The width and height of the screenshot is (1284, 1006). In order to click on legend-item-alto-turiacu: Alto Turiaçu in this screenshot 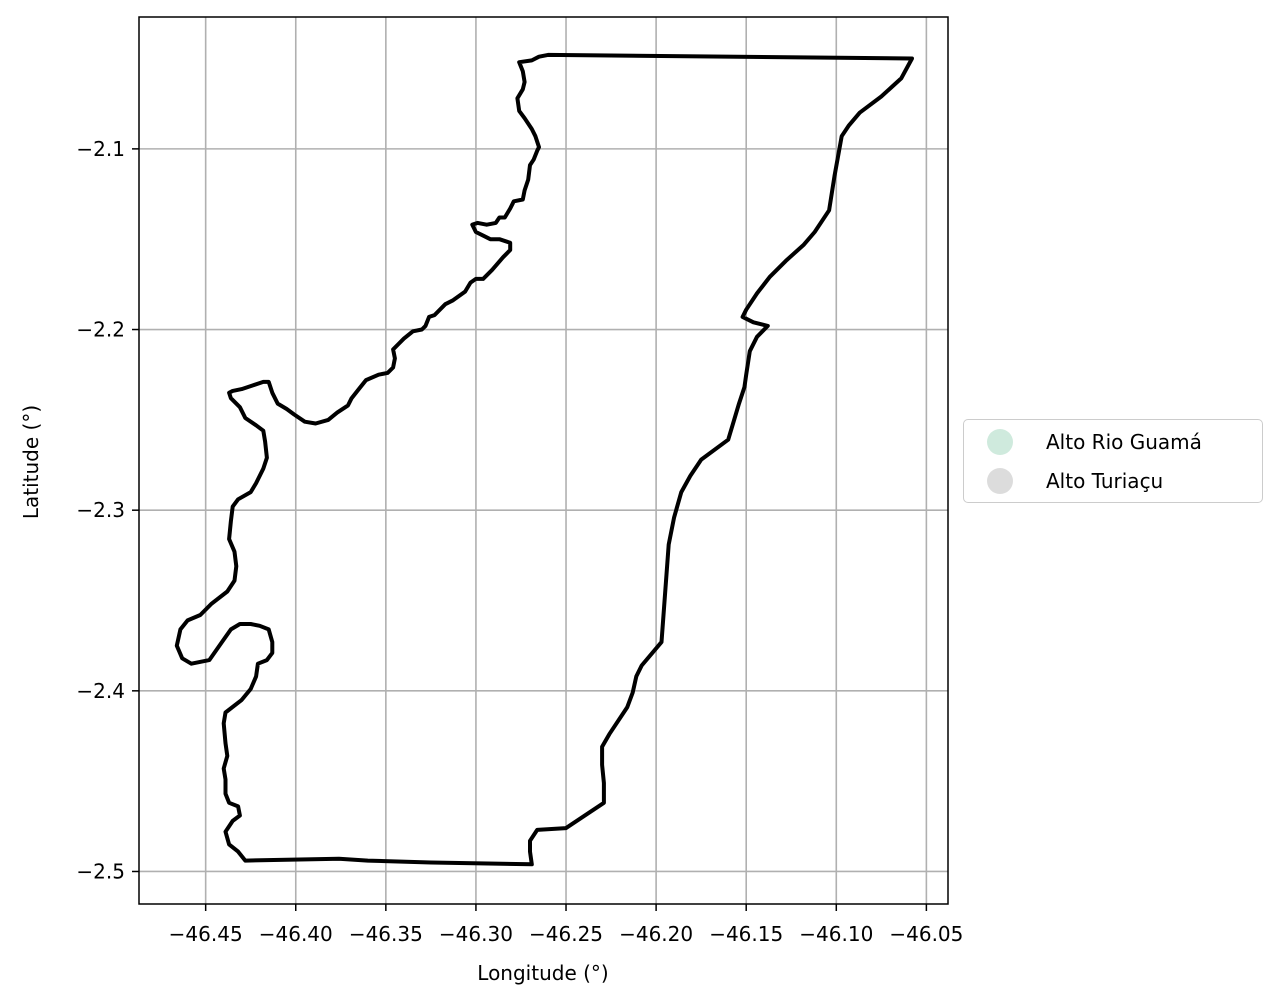, I will do `click(1063, 481)`.